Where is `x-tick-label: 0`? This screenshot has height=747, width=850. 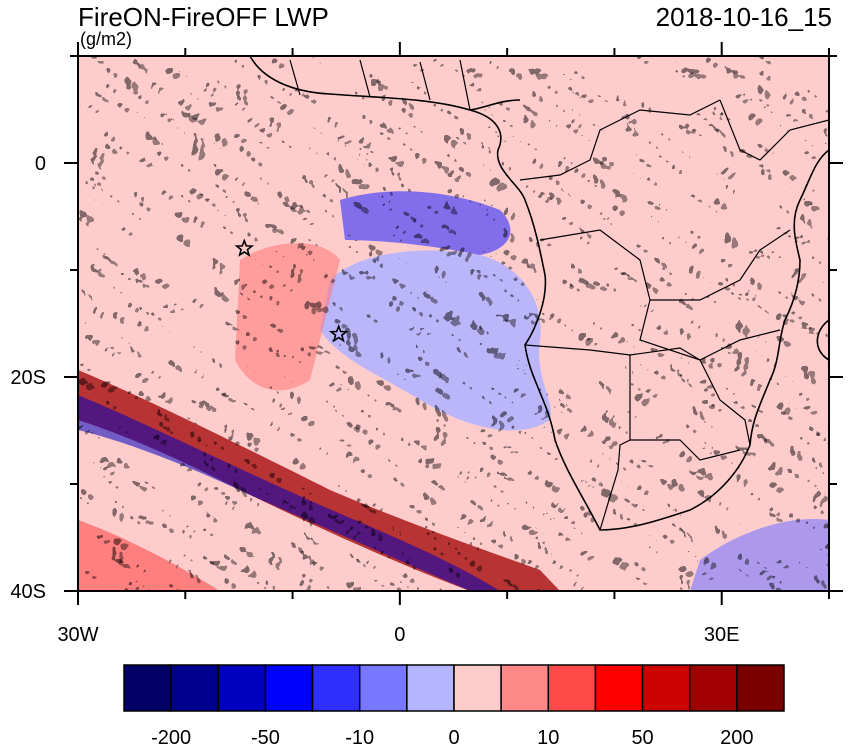
x-tick-label: 0 is located at coordinates (399, 635).